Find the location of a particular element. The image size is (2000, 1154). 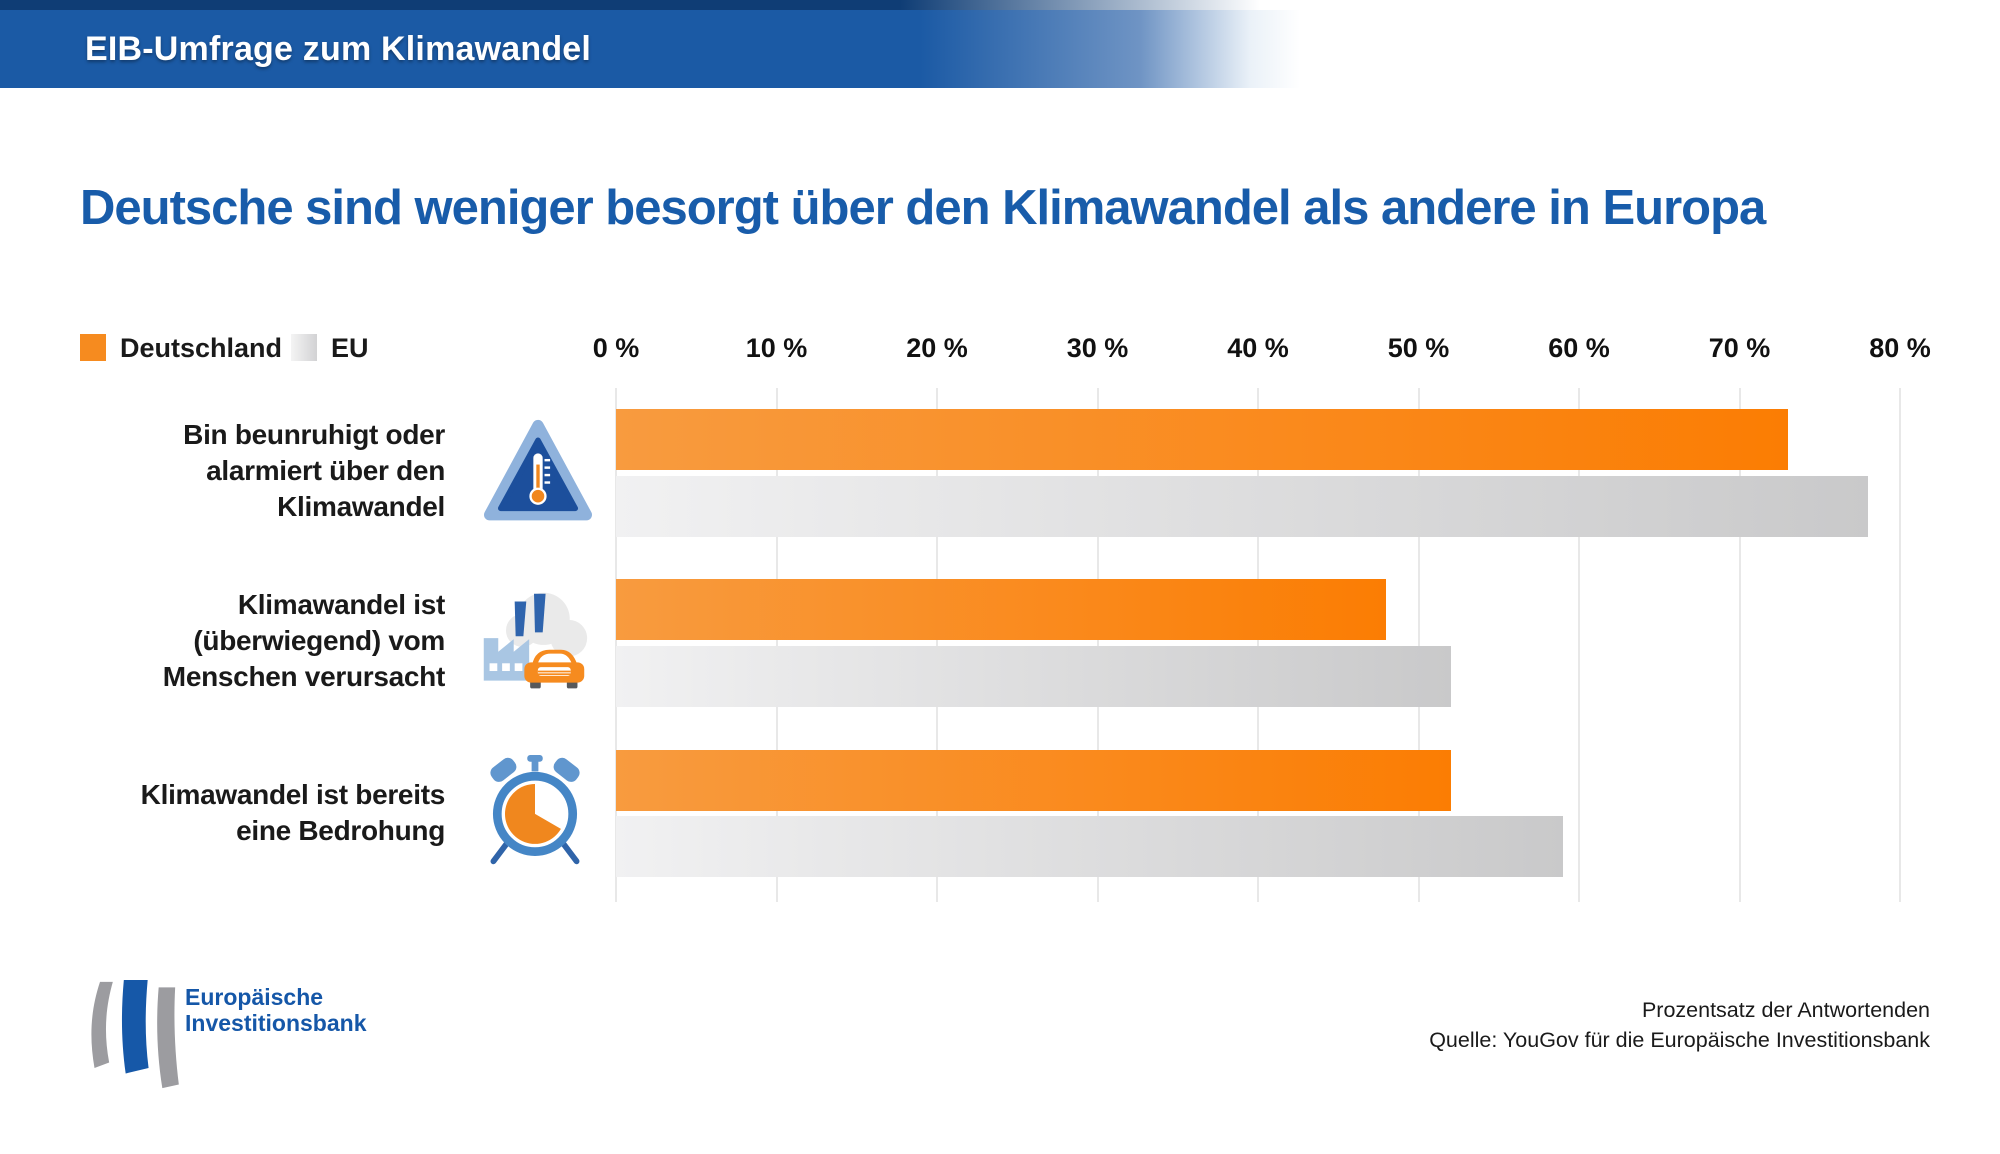

legend-swatch-eu is located at coordinates (304, 347).